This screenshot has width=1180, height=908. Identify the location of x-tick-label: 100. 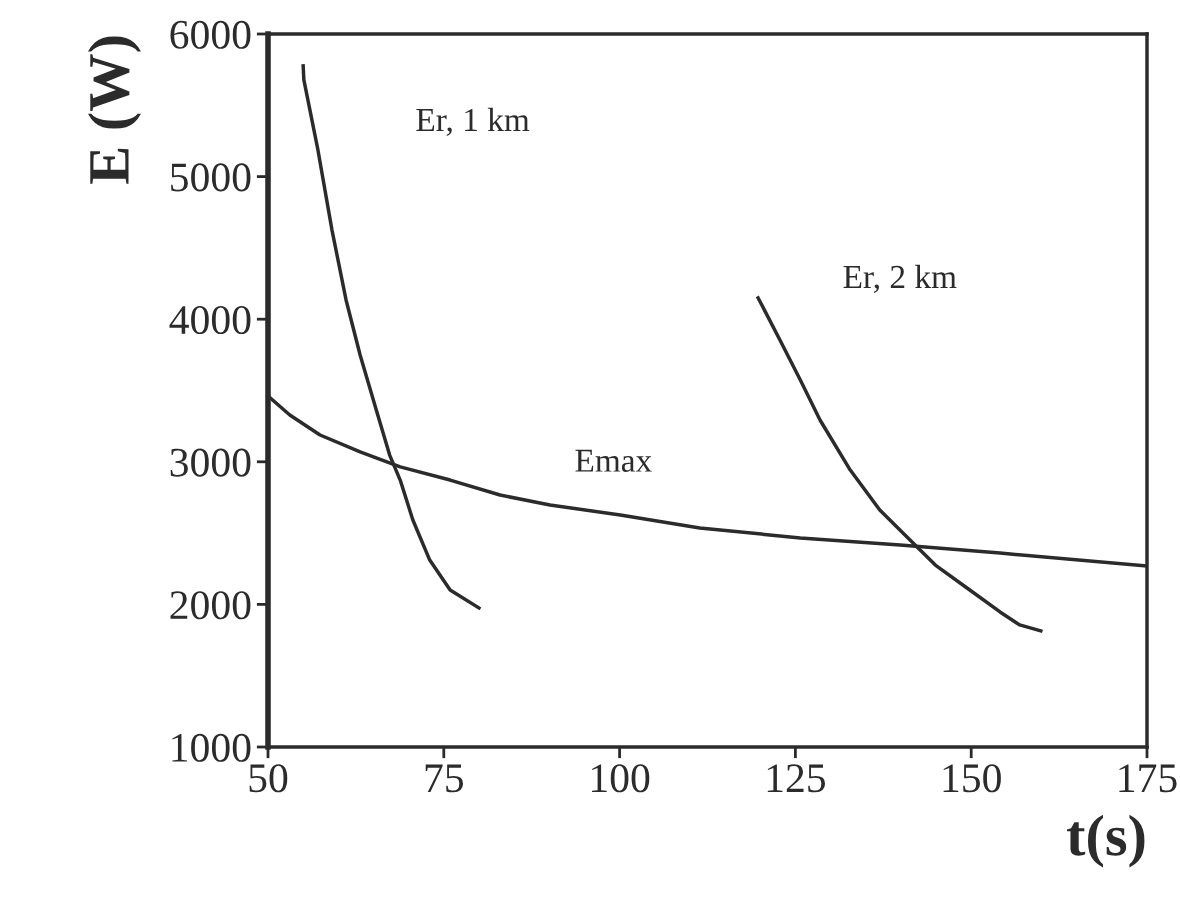
(621, 778).